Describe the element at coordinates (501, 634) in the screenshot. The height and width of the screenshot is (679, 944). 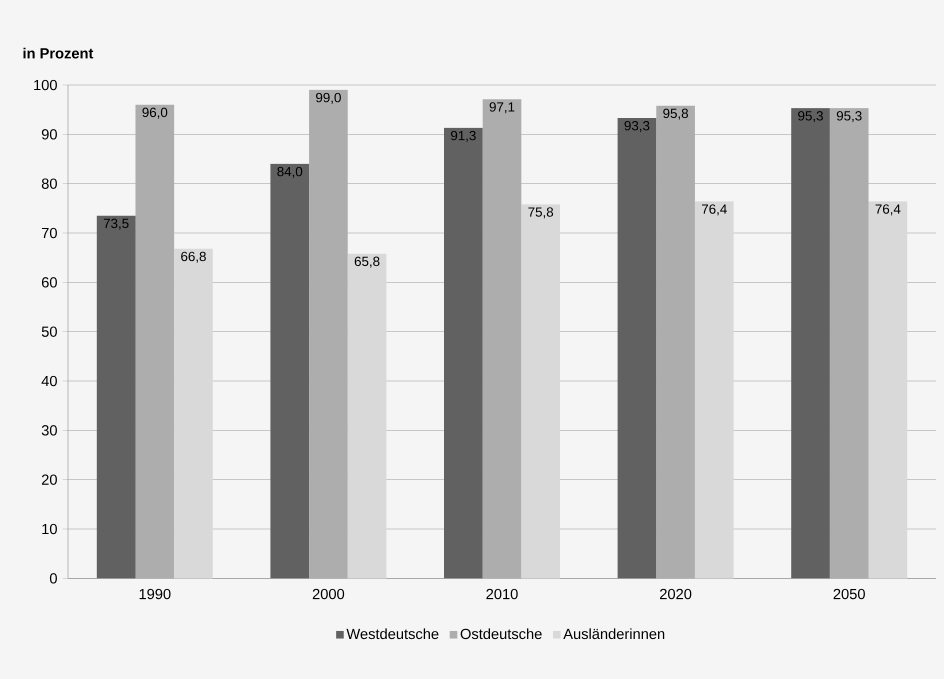
I see `legend-label: Ostdeutsche` at that location.